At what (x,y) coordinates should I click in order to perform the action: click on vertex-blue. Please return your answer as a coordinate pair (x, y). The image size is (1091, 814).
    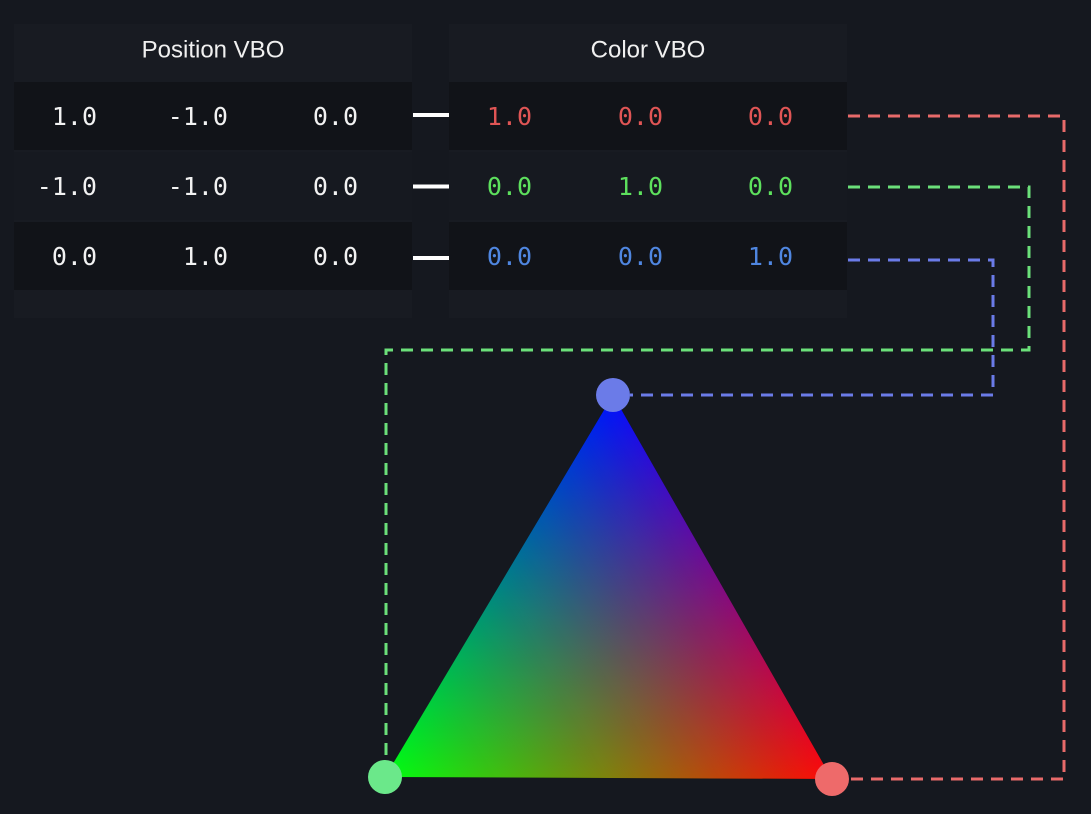
    Looking at the image, I should click on (613, 395).